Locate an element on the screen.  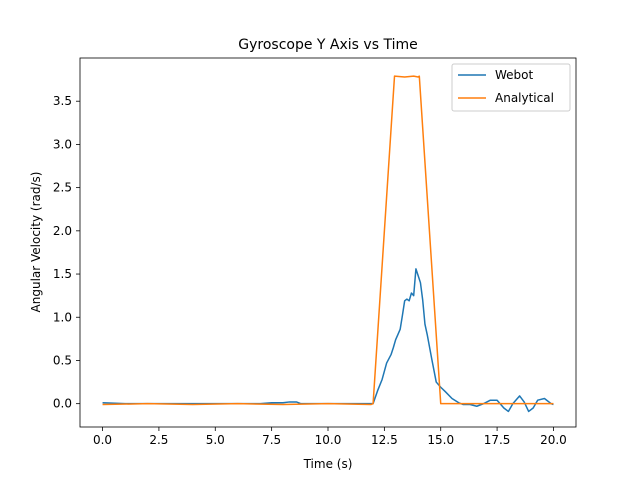
y-tick-label: 1.5 is located at coordinates (62, 274).